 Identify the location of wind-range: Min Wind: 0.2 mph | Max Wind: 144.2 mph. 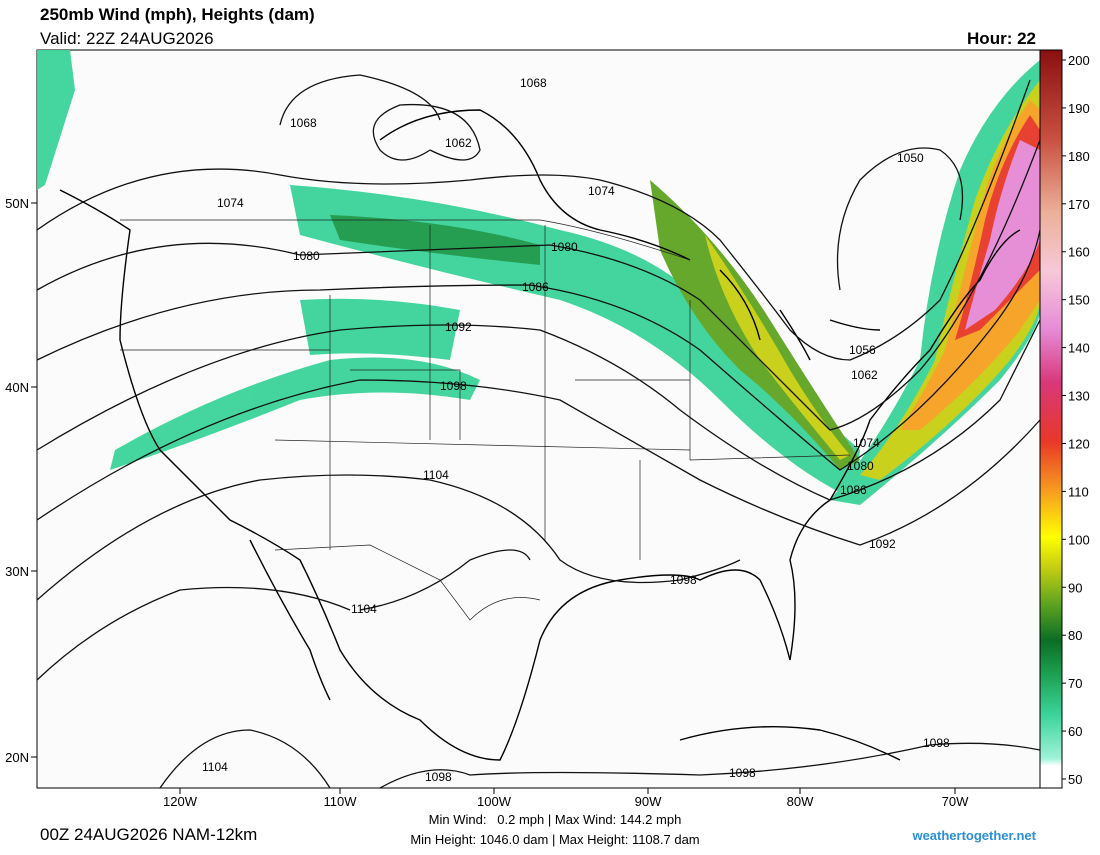
(555, 819).